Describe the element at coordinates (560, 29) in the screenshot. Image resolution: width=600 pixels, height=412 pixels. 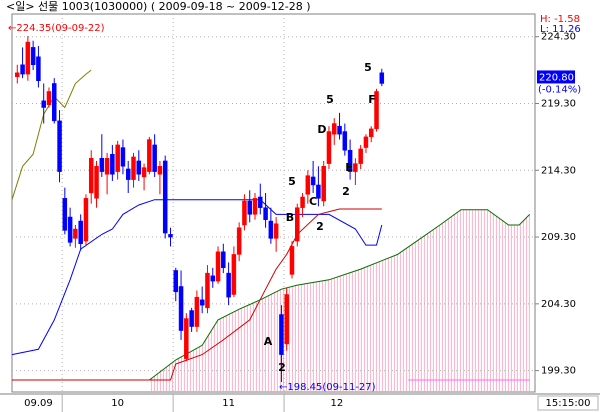
I see `info-low: L: 11.26` at that location.